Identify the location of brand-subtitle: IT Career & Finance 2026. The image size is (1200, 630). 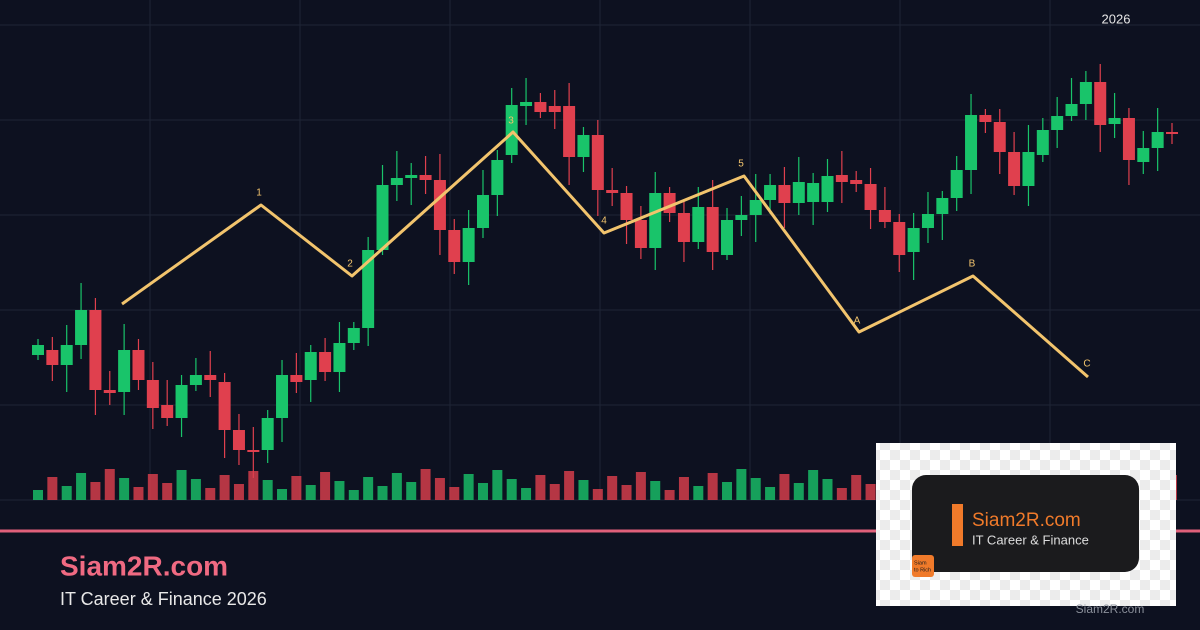
(163, 599).